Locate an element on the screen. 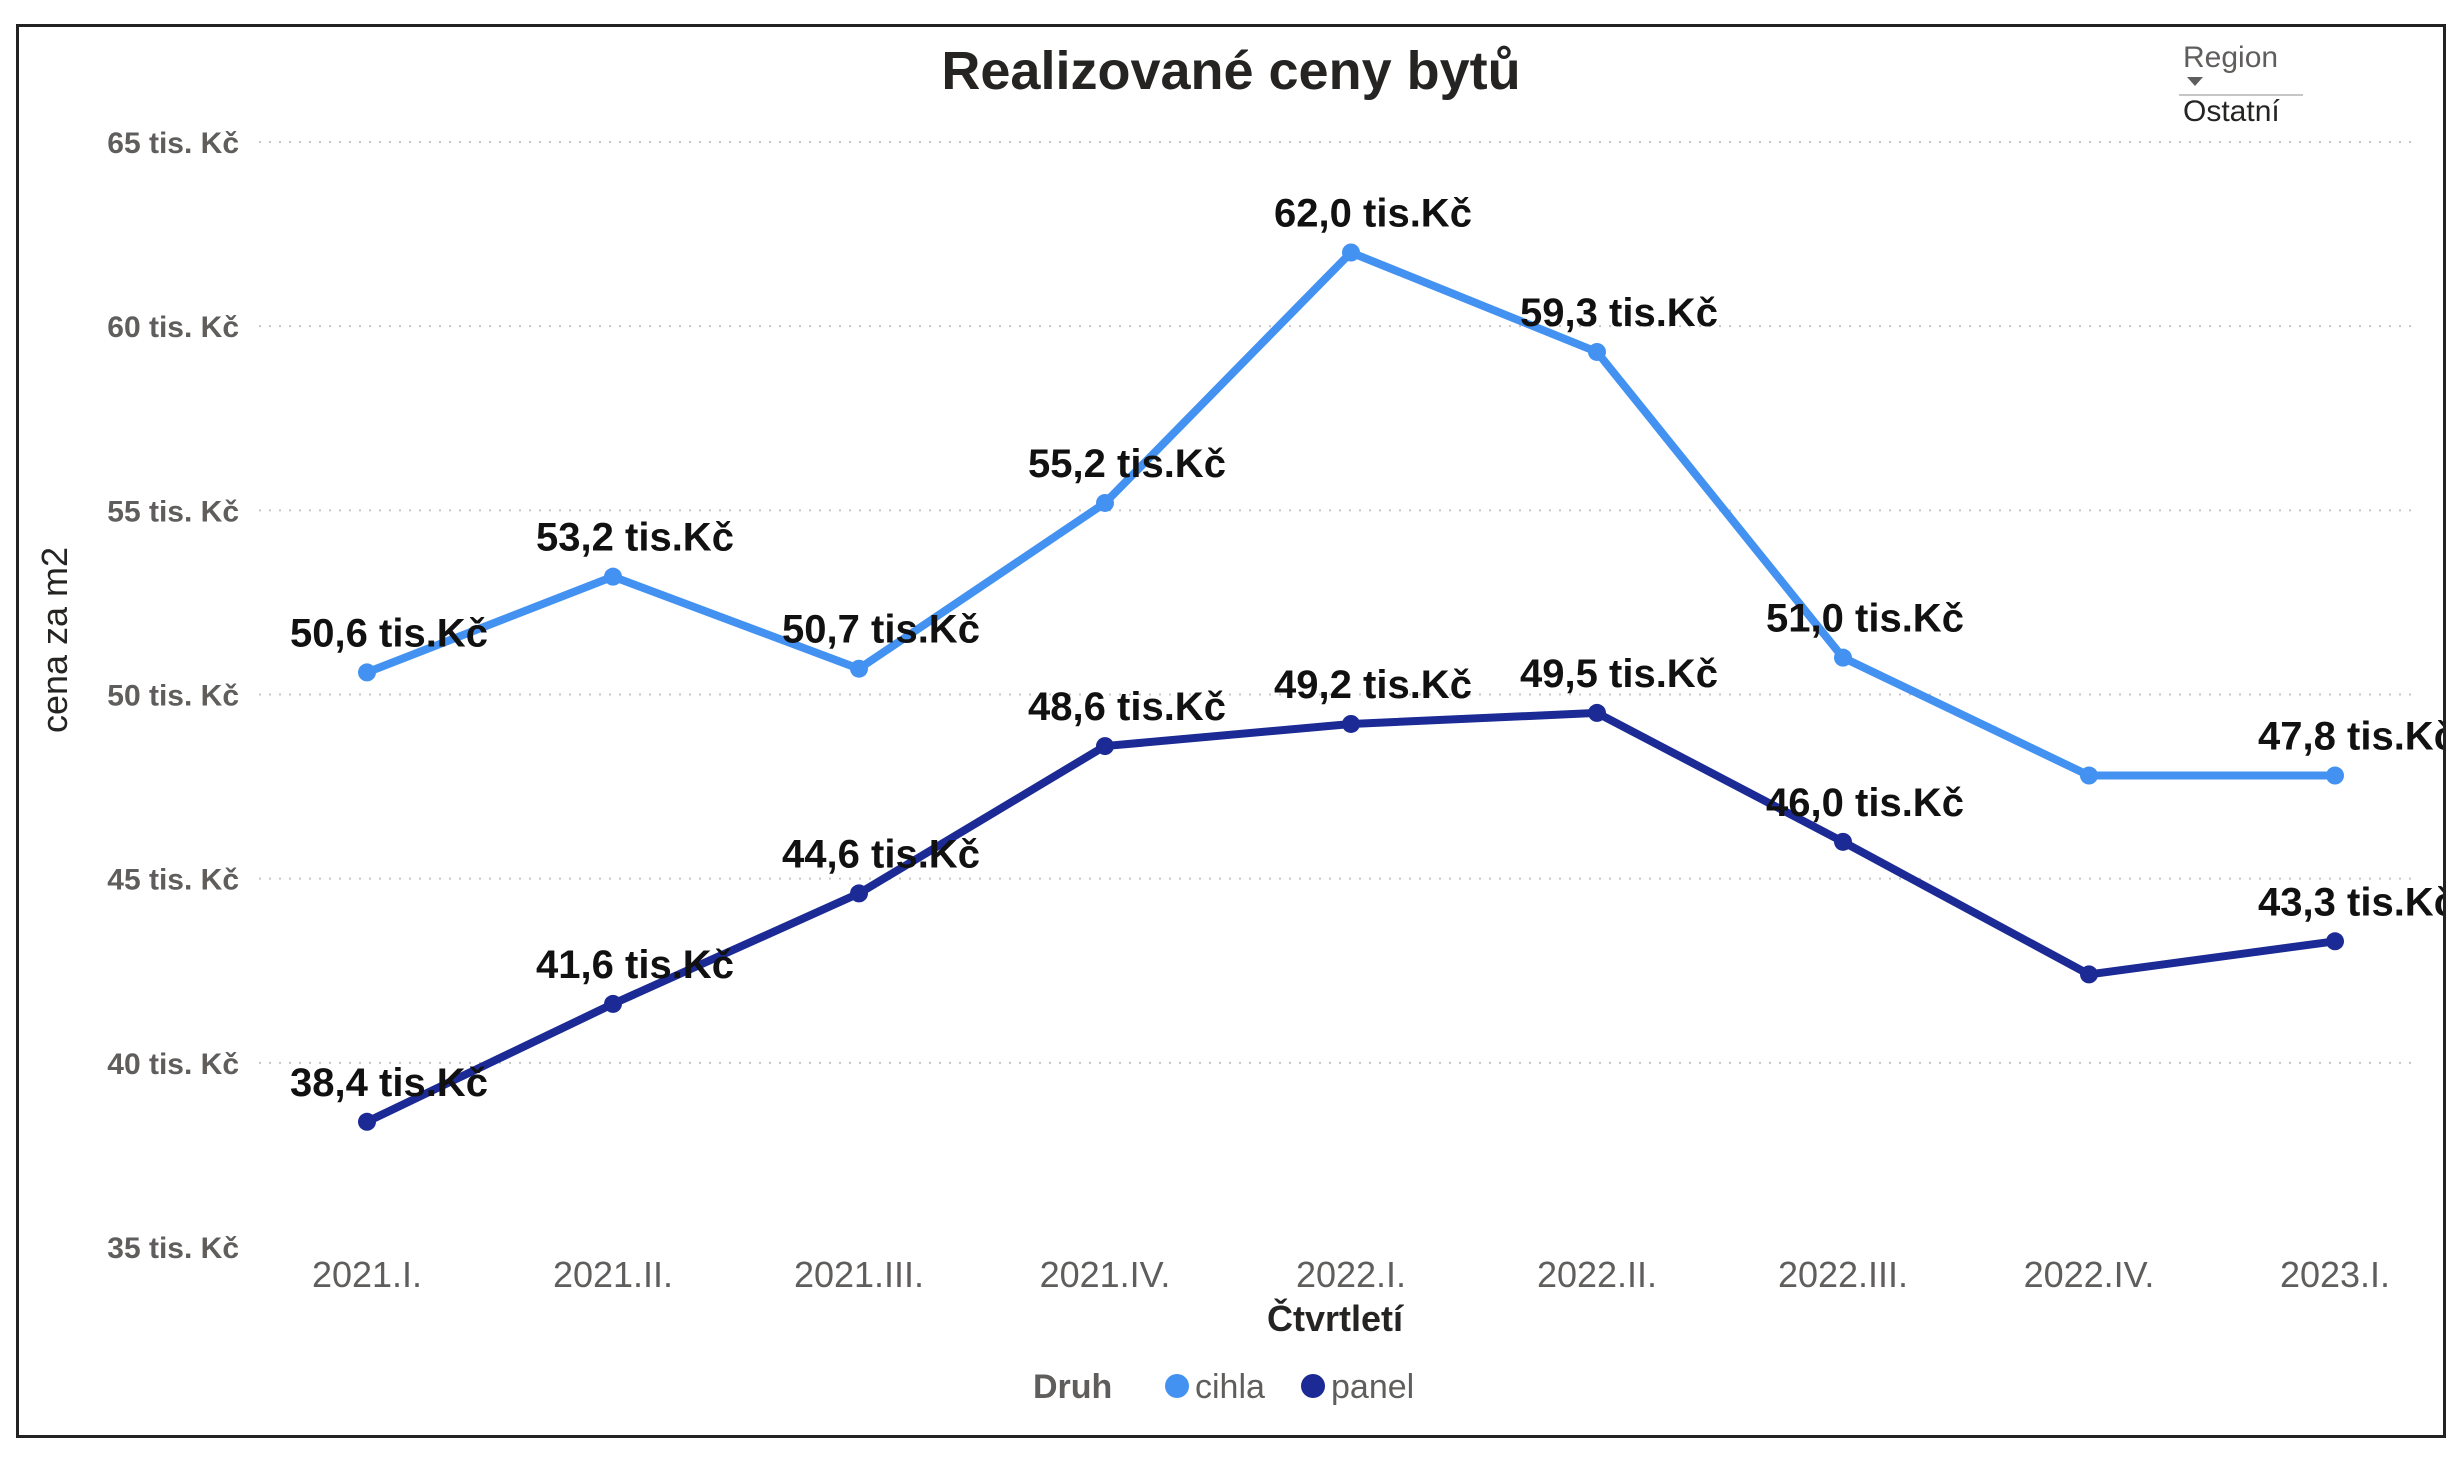 The image size is (2462, 1466). legend-label: cihla is located at coordinates (1230, 1387).